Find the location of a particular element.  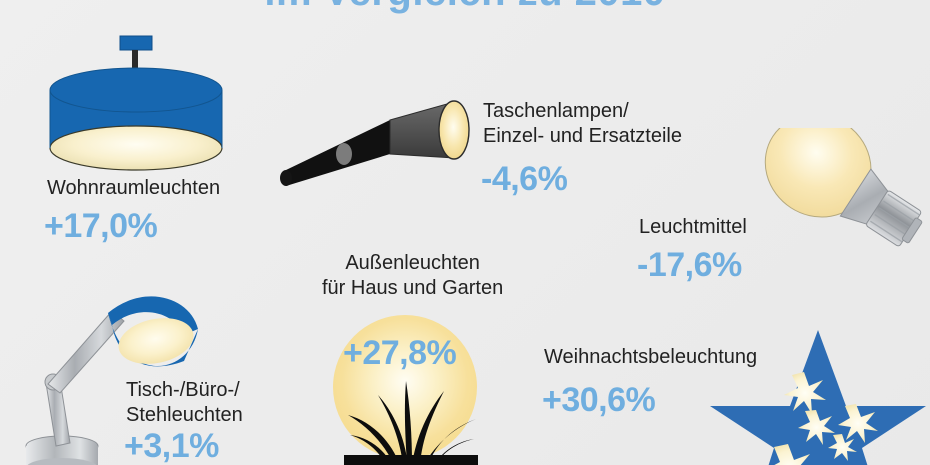

weihnachtsbeleuchtung-value: +30,6% is located at coordinates (599, 400).